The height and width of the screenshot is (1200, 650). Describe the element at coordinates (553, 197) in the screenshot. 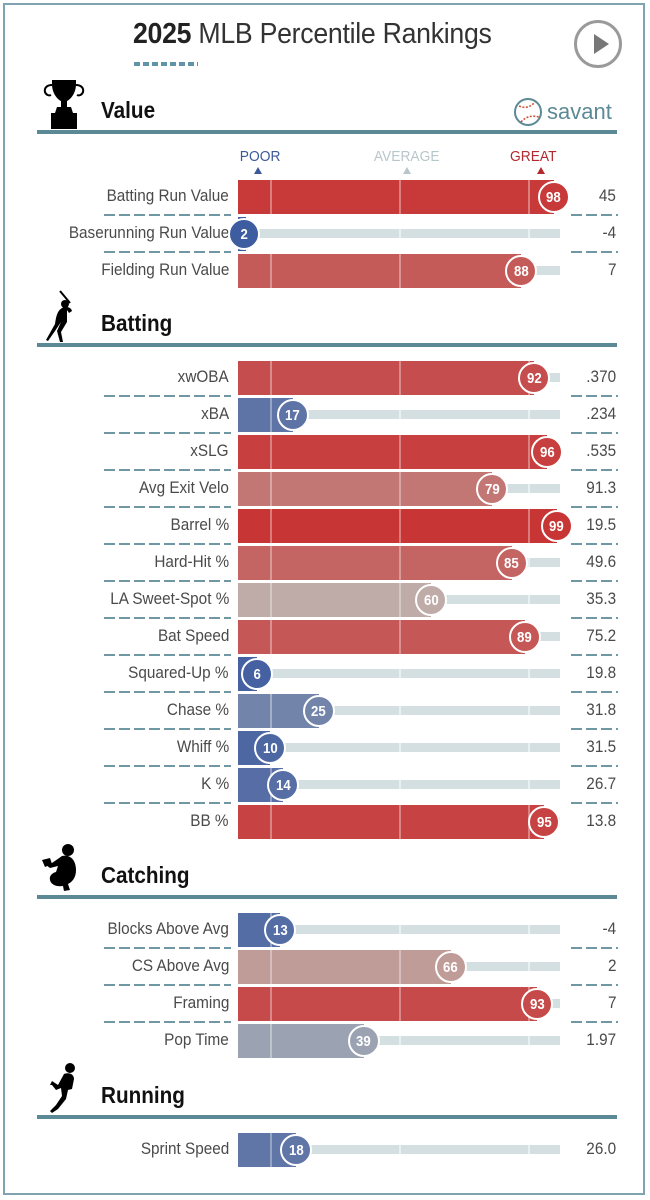

I see `percentile-bubble: 98` at that location.